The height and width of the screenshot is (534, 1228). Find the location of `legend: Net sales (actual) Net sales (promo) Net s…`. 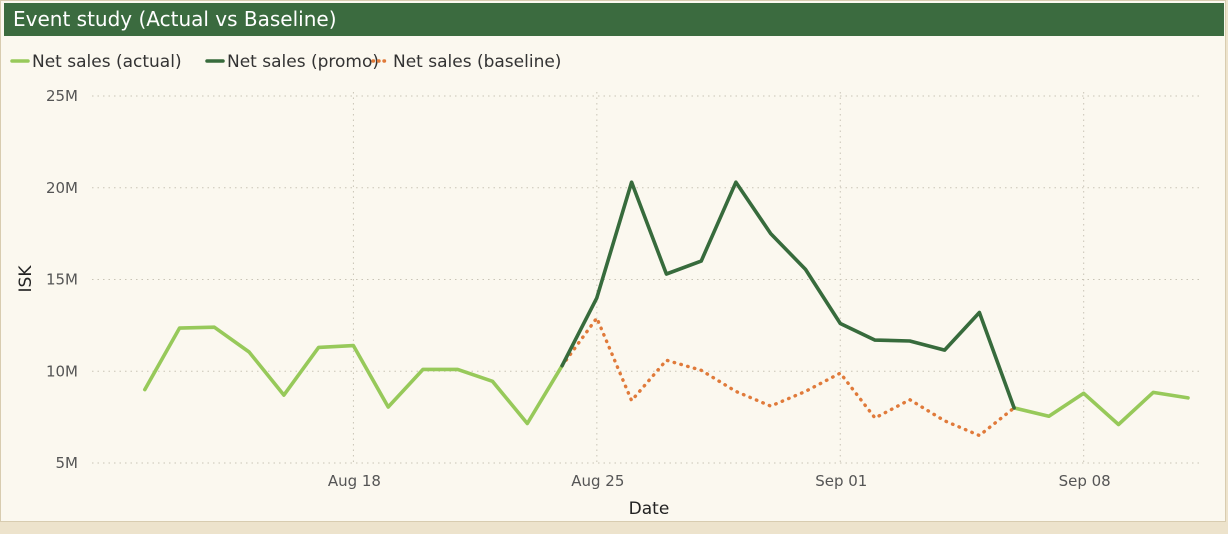

legend: Net sales (actual) Net sales (promo) Net s… is located at coordinates (285, 62).